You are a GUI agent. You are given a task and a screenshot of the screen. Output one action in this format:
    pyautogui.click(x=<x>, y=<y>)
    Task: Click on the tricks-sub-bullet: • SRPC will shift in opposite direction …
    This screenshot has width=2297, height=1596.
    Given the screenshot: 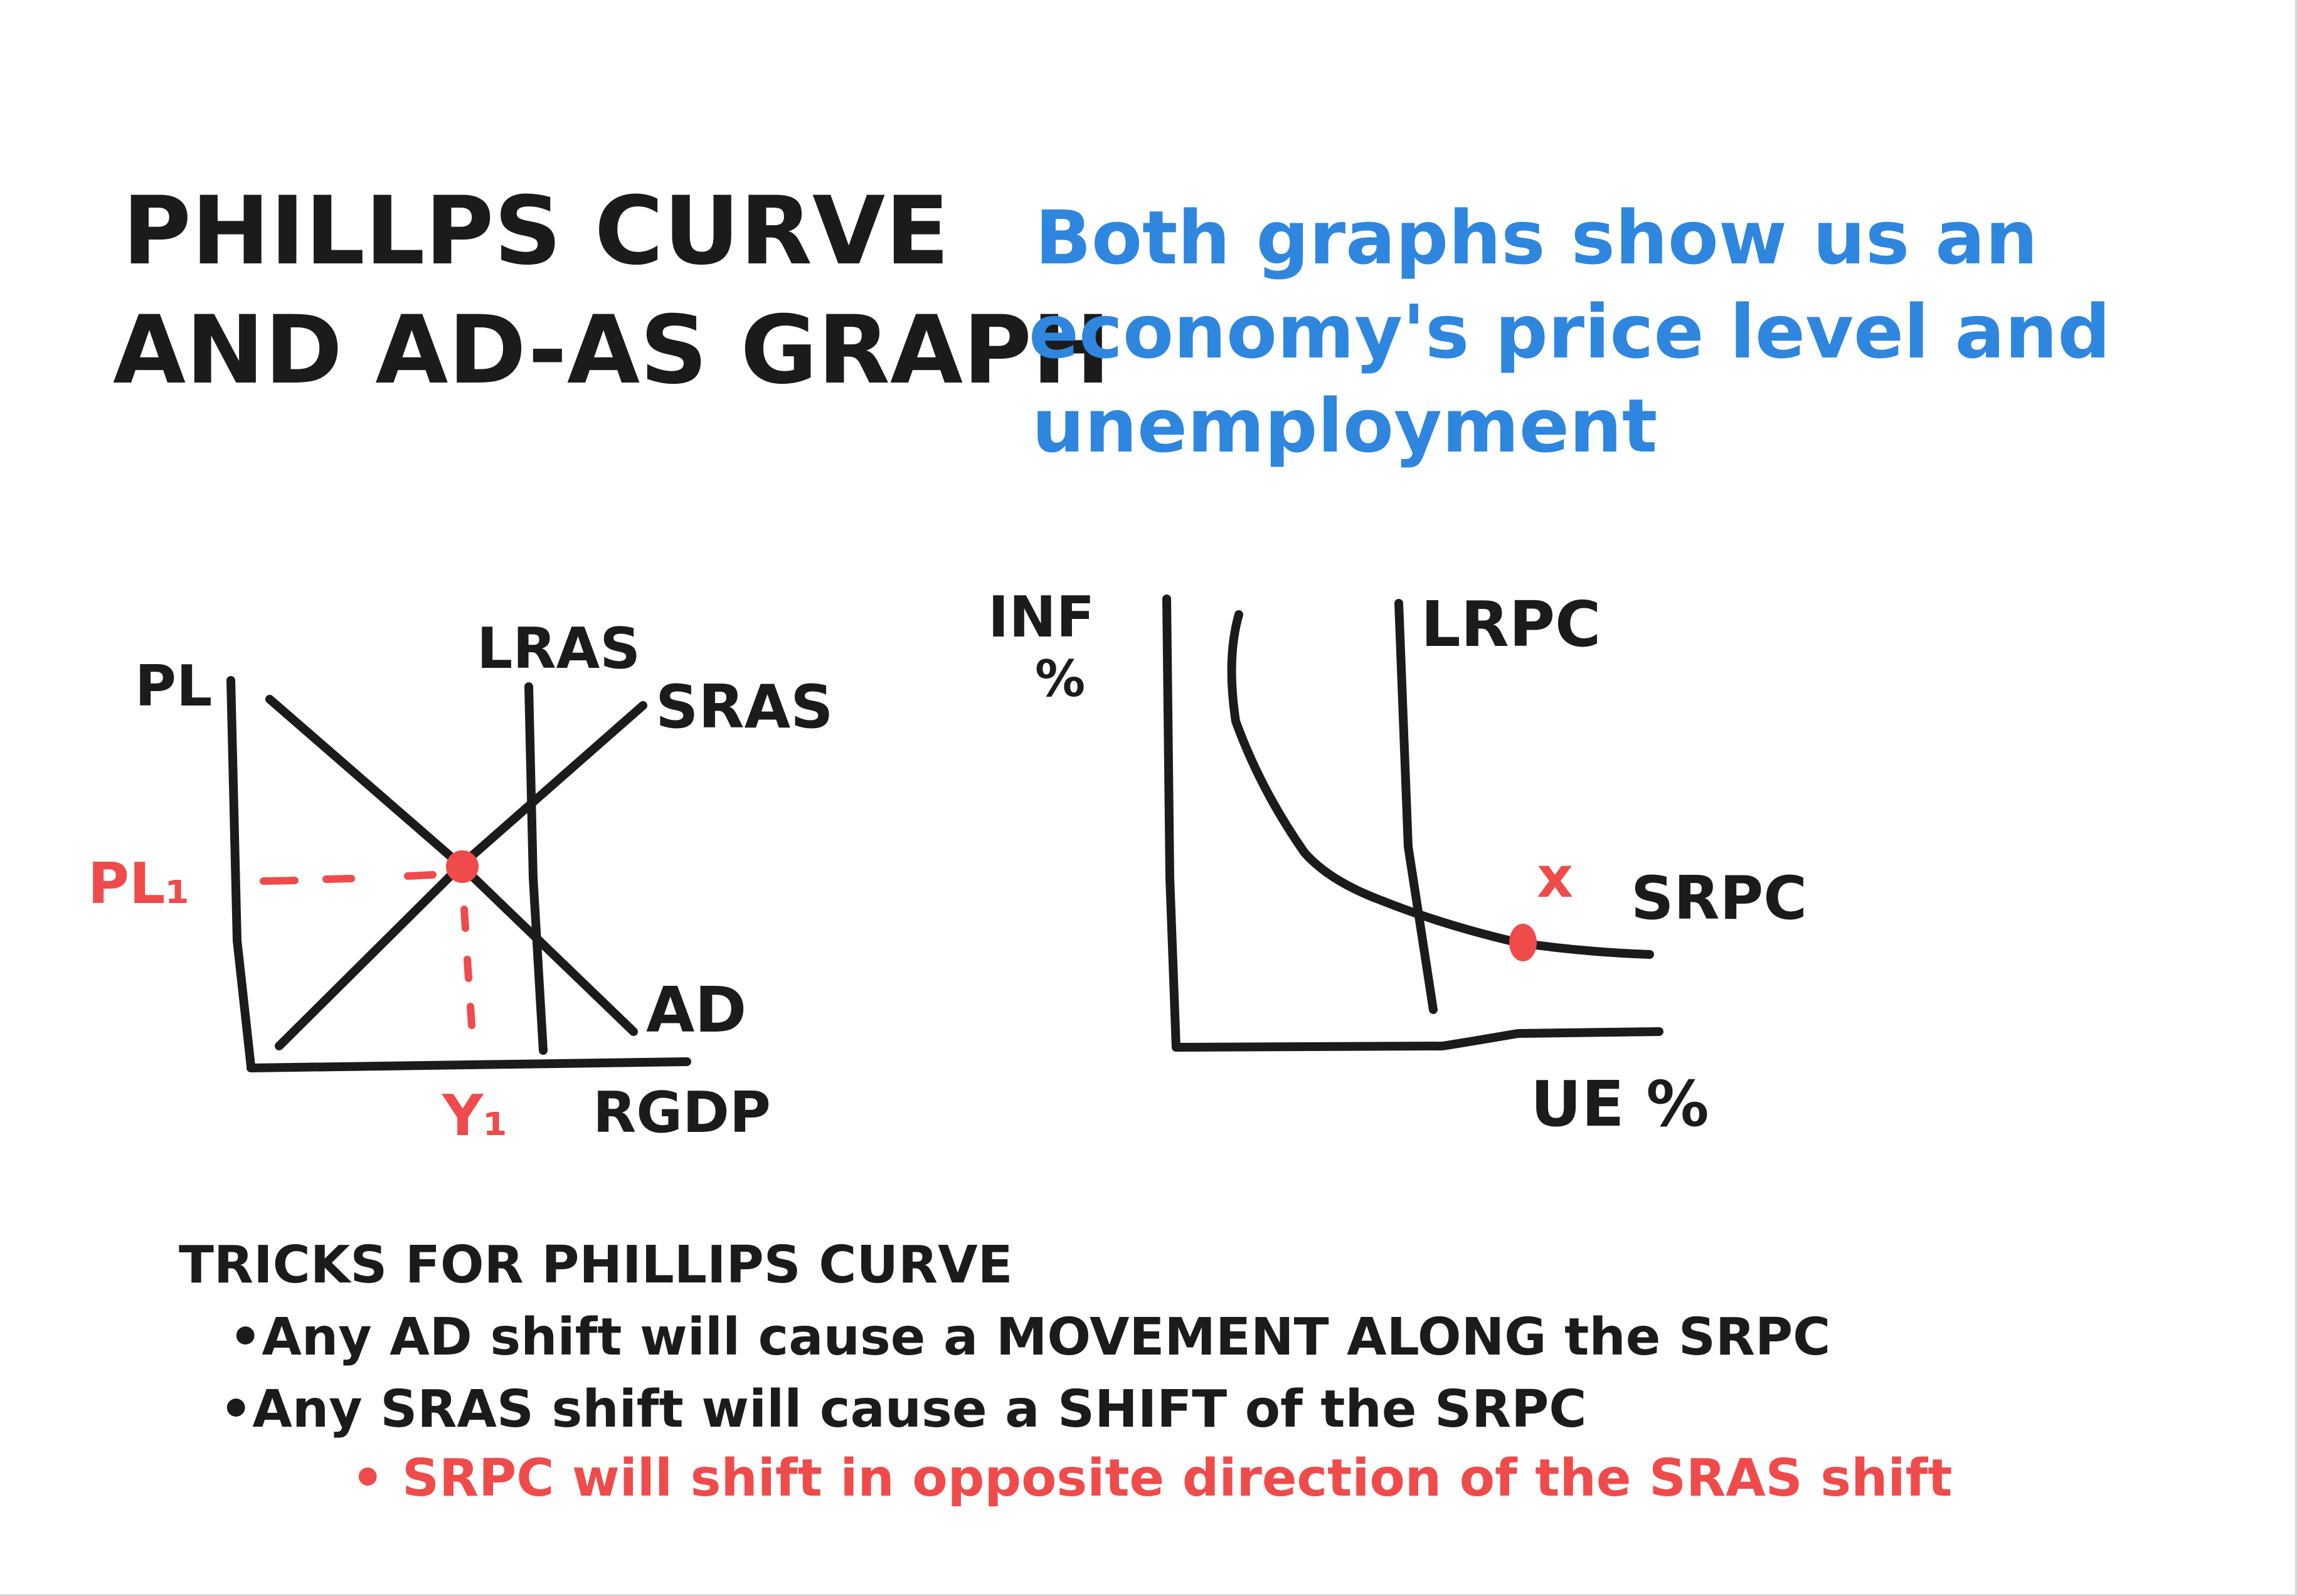 What is the action you would take?
    pyautogui.click(x=1151, y=1478)
    